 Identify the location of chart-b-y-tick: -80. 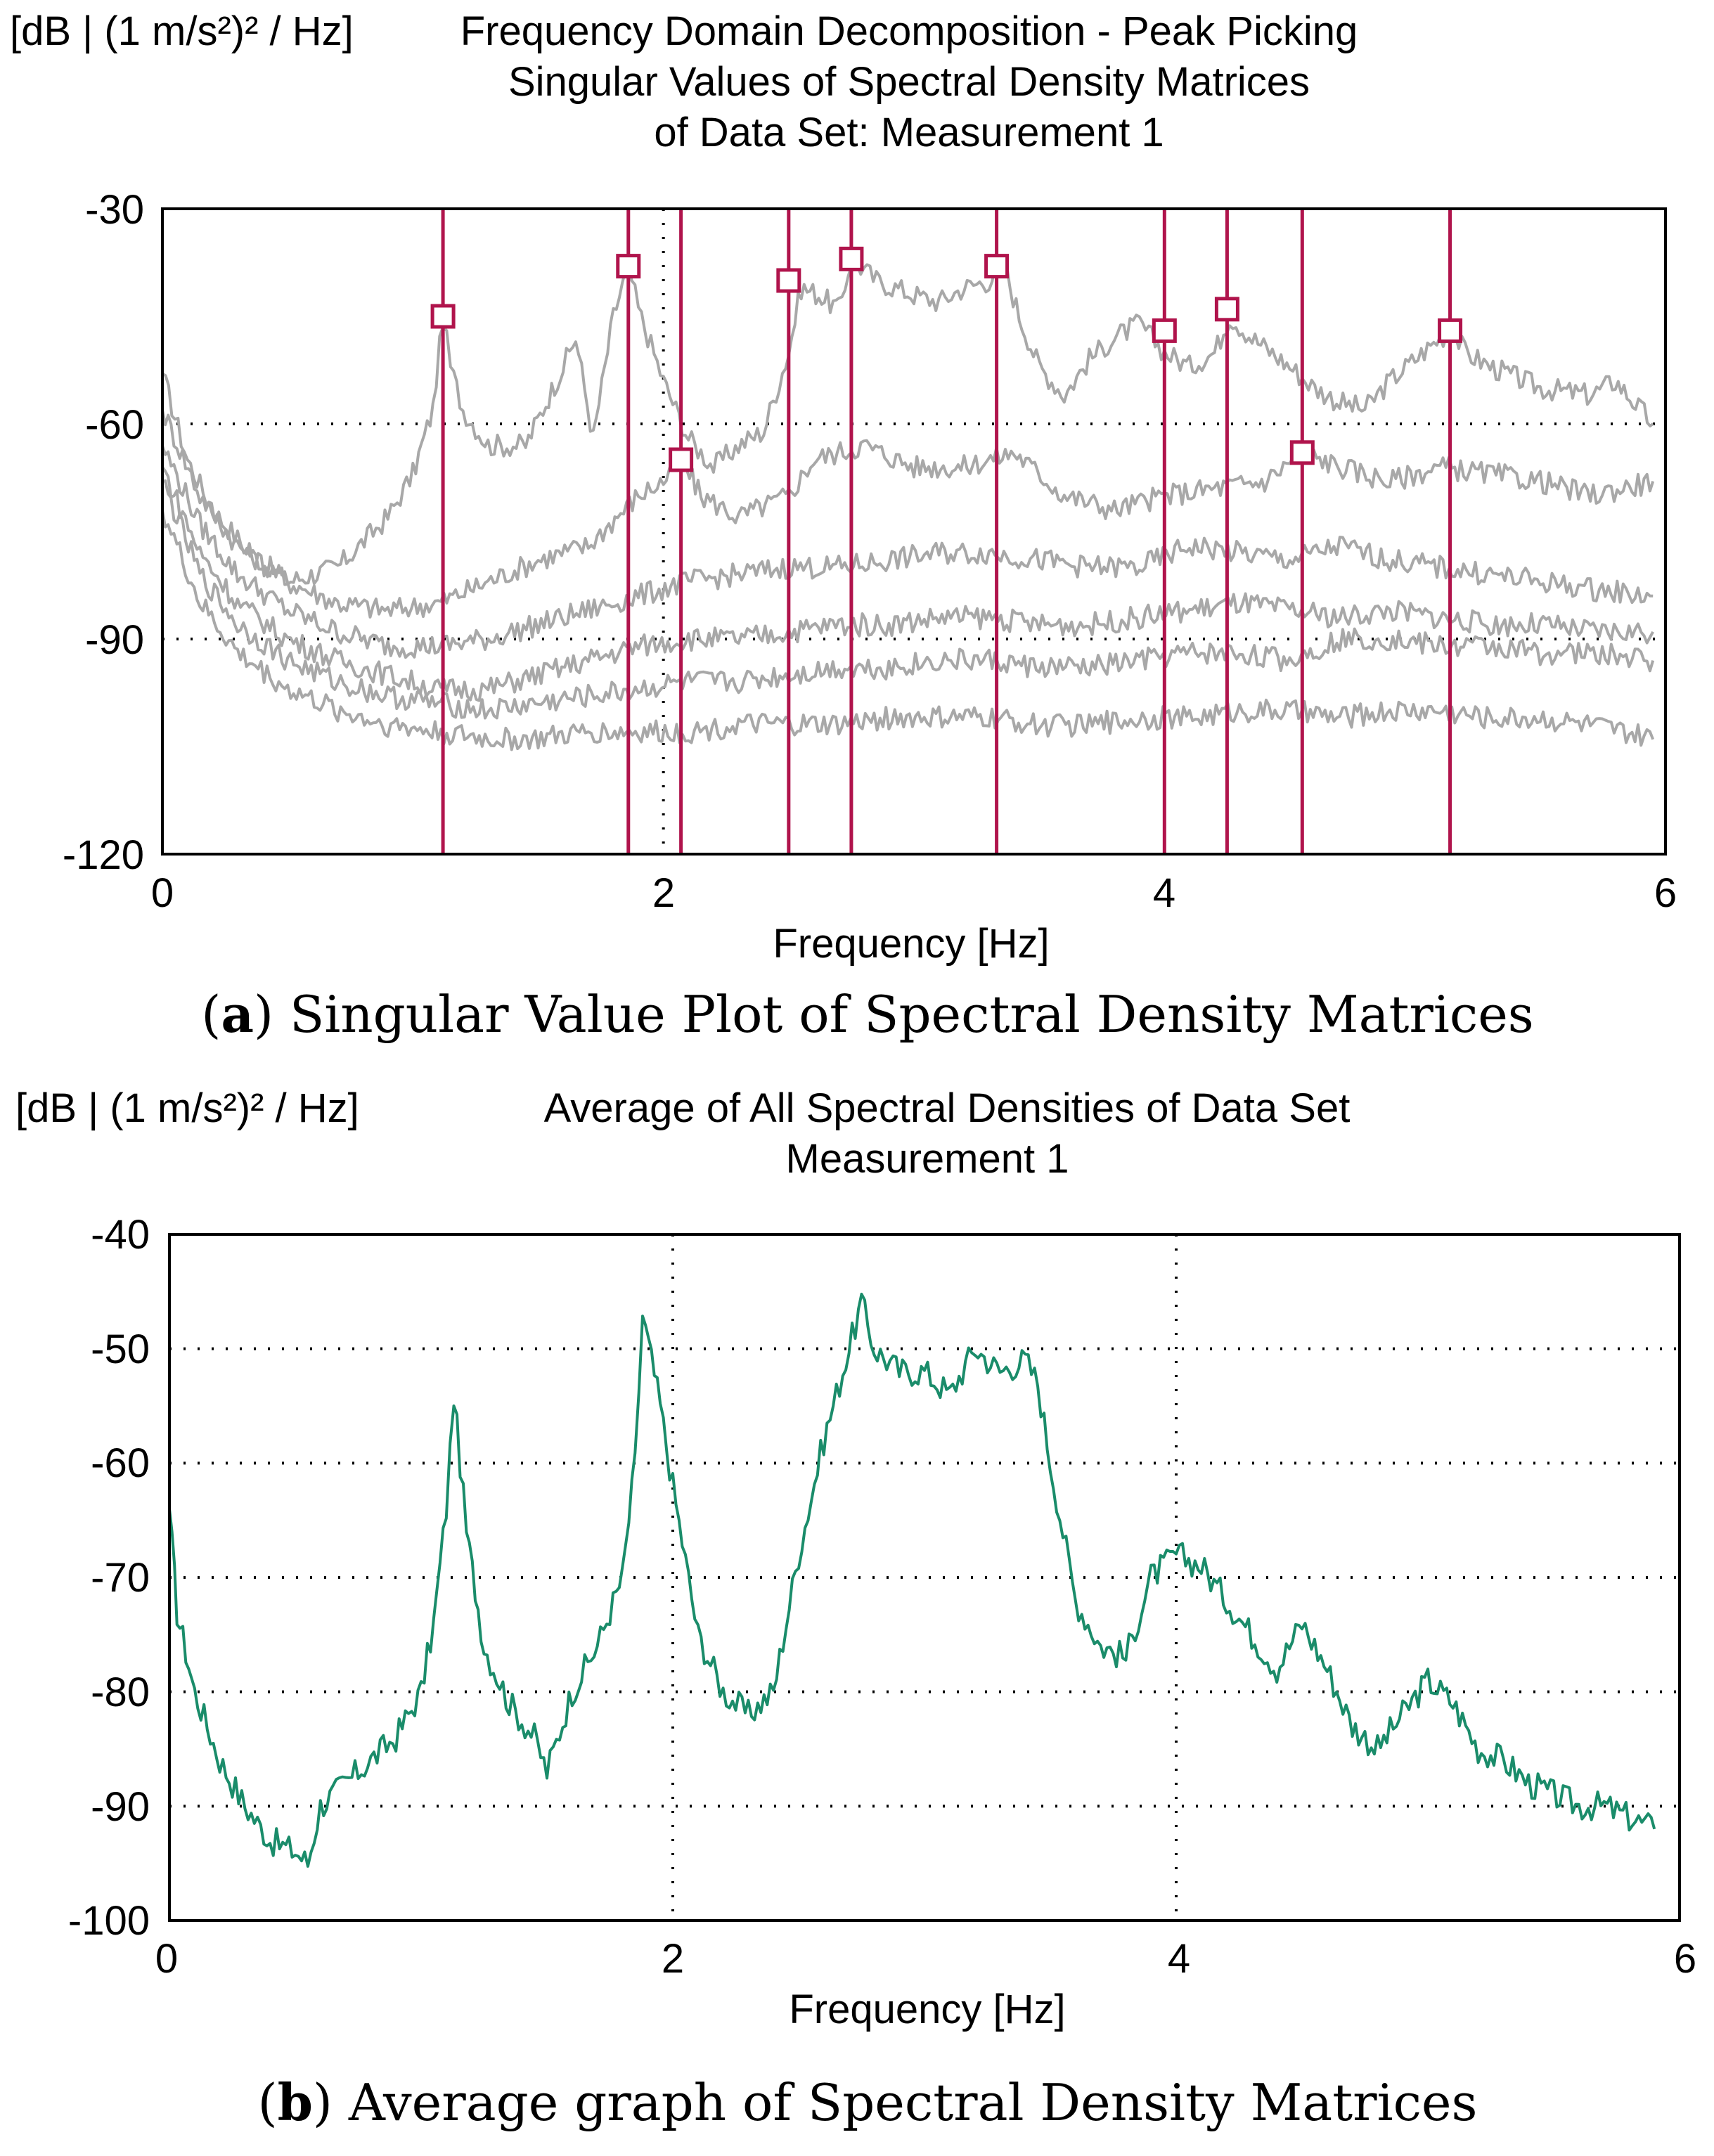
(120, 1692).